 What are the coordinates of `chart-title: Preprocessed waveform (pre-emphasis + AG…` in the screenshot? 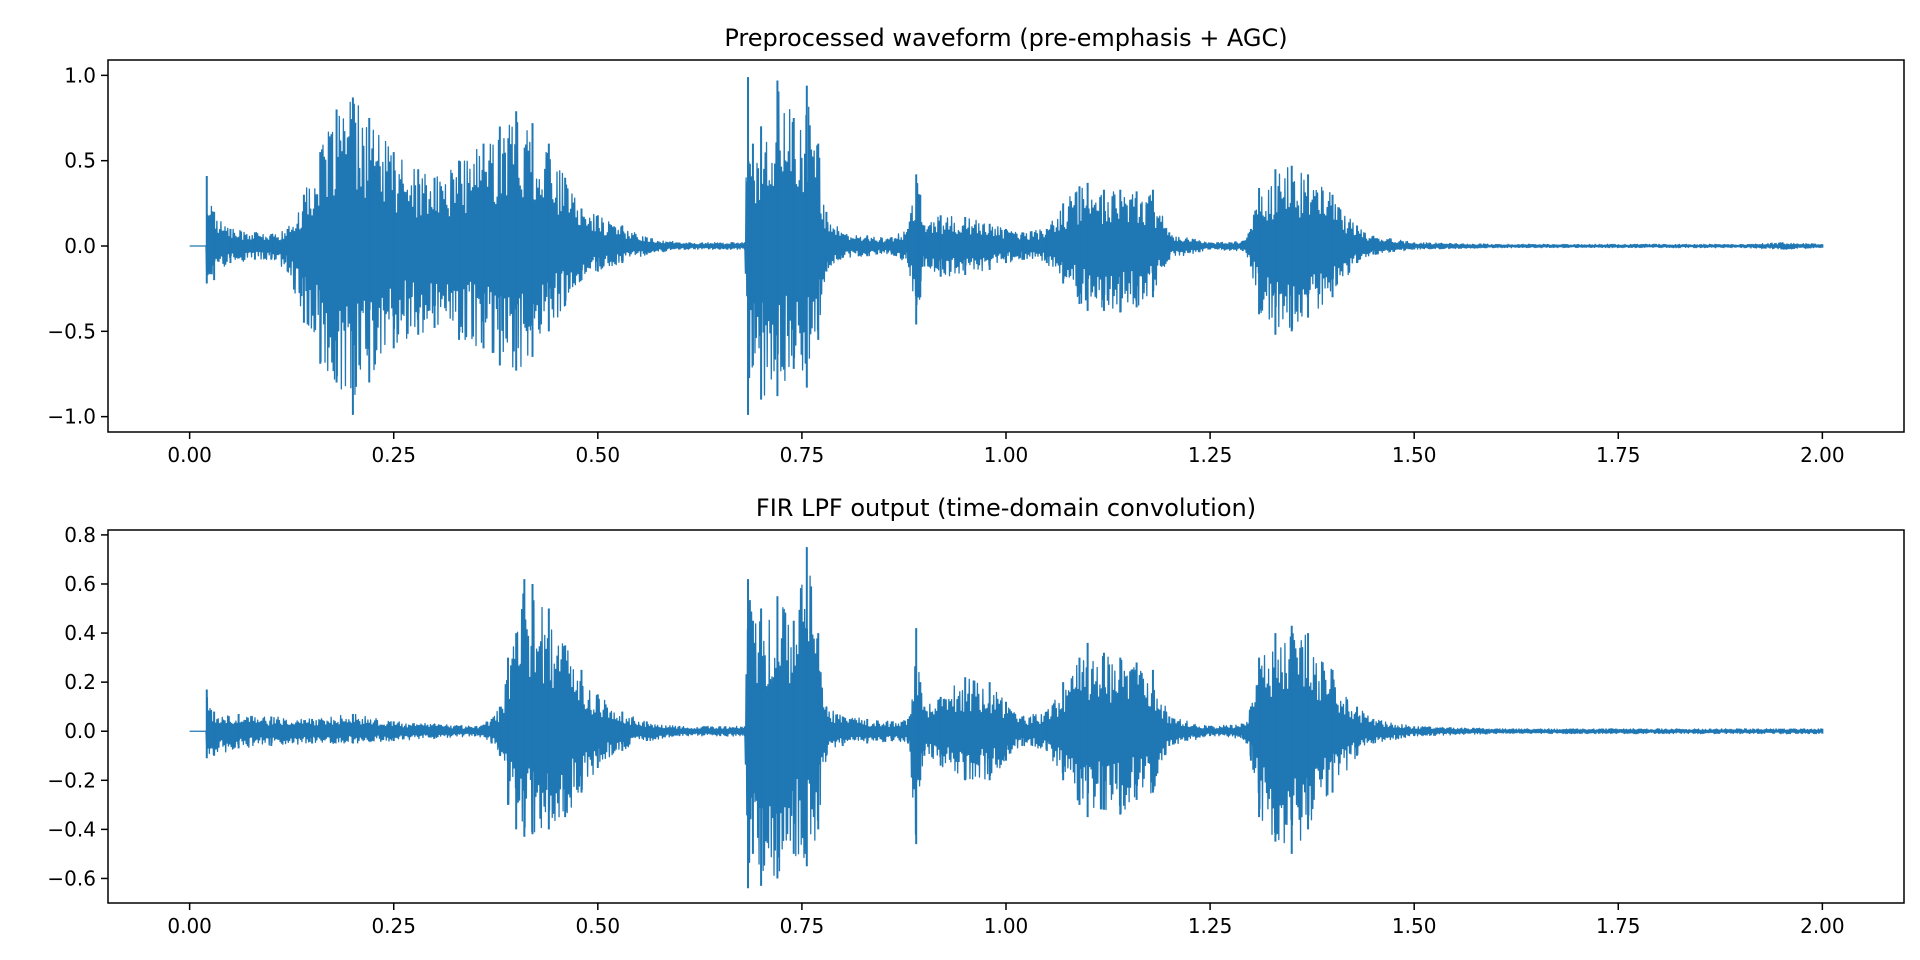 It's located at (1005, 38).